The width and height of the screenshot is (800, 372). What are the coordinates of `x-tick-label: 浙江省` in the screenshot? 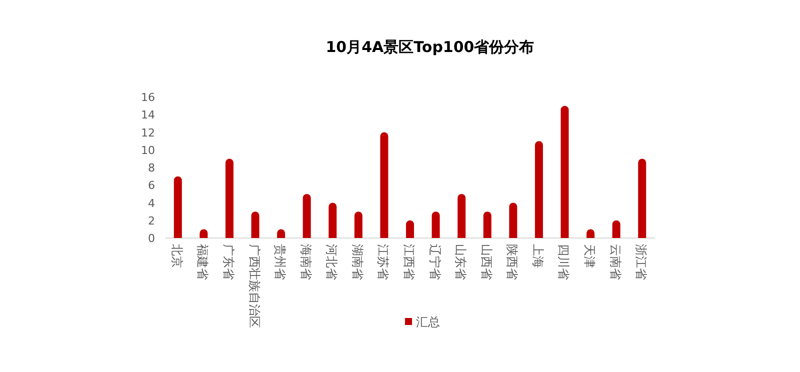 It's located at (641, 262).